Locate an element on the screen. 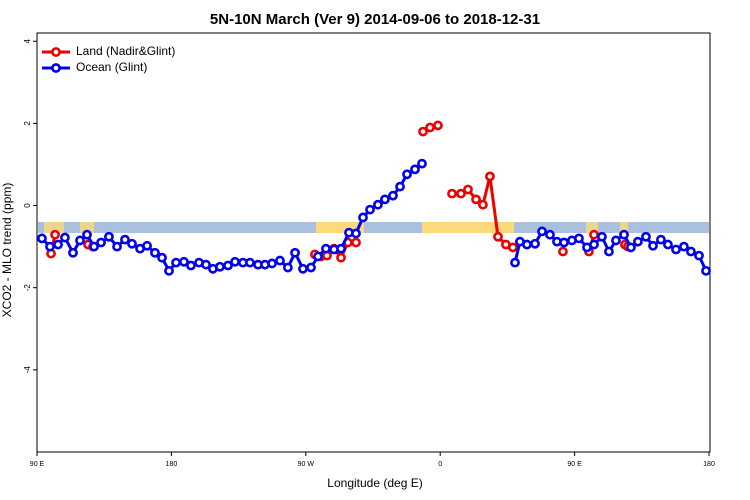  legend-label: Ocean (Glint) is located at coordinates (111, 67).